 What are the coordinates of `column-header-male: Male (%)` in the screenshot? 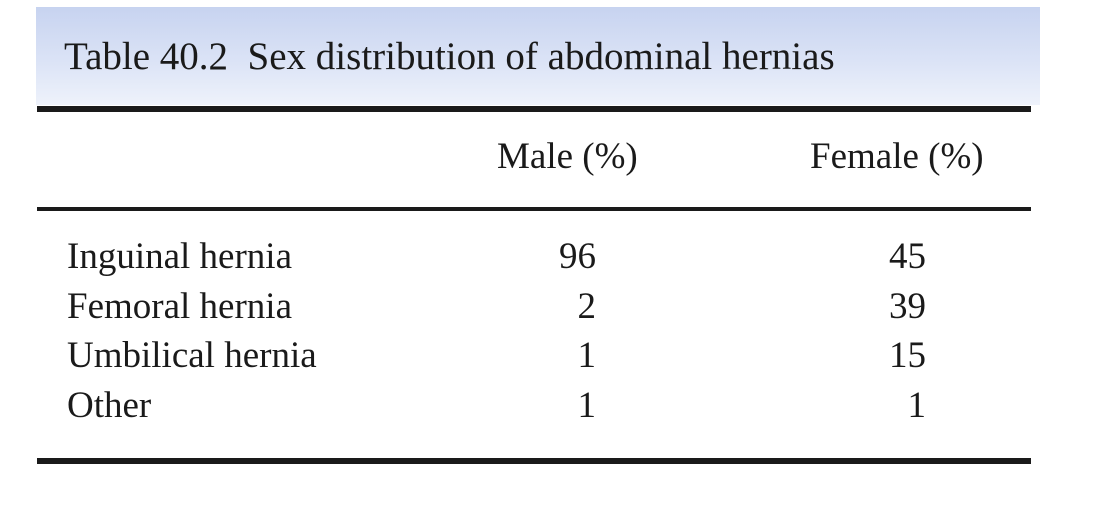 It's located at (567, 156).